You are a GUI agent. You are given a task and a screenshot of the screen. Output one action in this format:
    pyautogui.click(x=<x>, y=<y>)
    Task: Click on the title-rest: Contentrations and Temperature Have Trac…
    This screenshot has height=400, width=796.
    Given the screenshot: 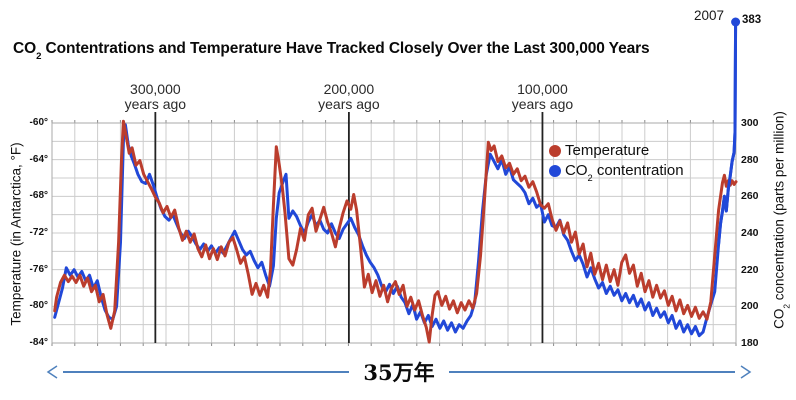 What is the action you would take?
    pyautogui.click(x=345, y=48)
    